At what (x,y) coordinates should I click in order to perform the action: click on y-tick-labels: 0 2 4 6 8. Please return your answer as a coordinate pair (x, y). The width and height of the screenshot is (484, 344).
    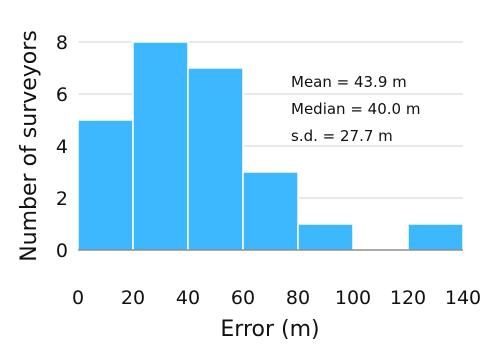
    Looking at the image, I should click on (62, 147).